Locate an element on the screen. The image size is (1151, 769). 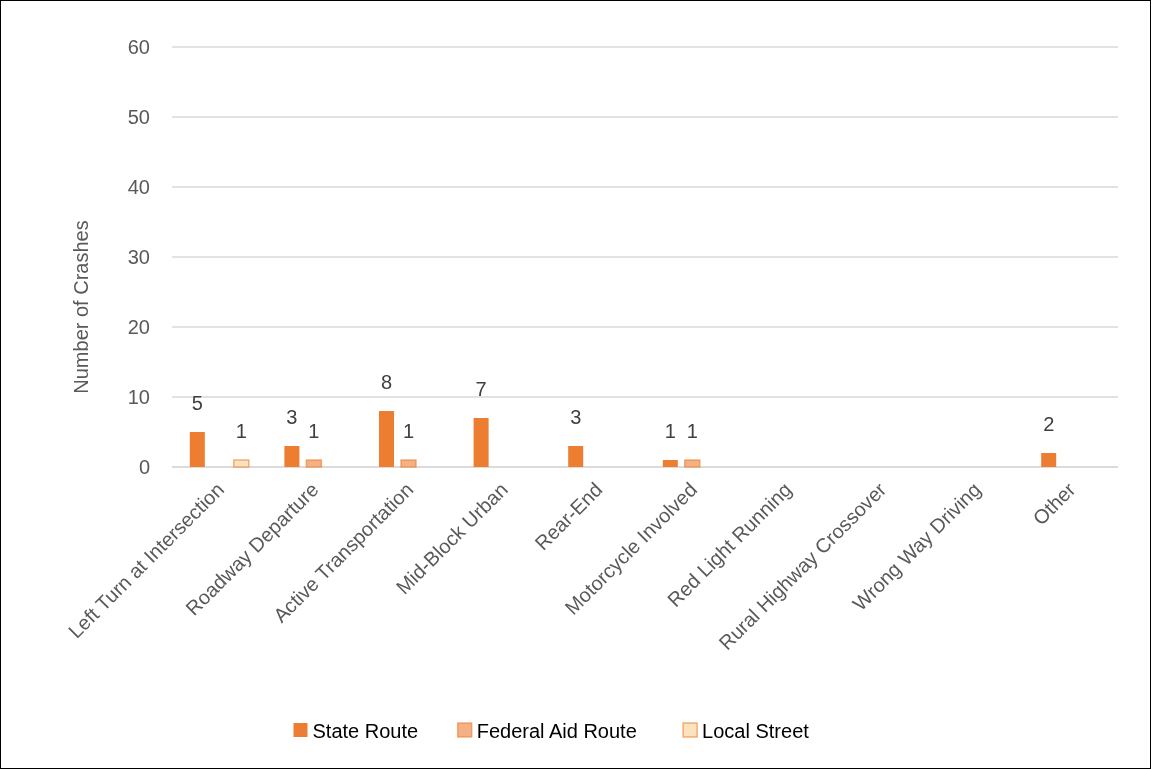
data-label: 7 is located at coordinates (481, 389).